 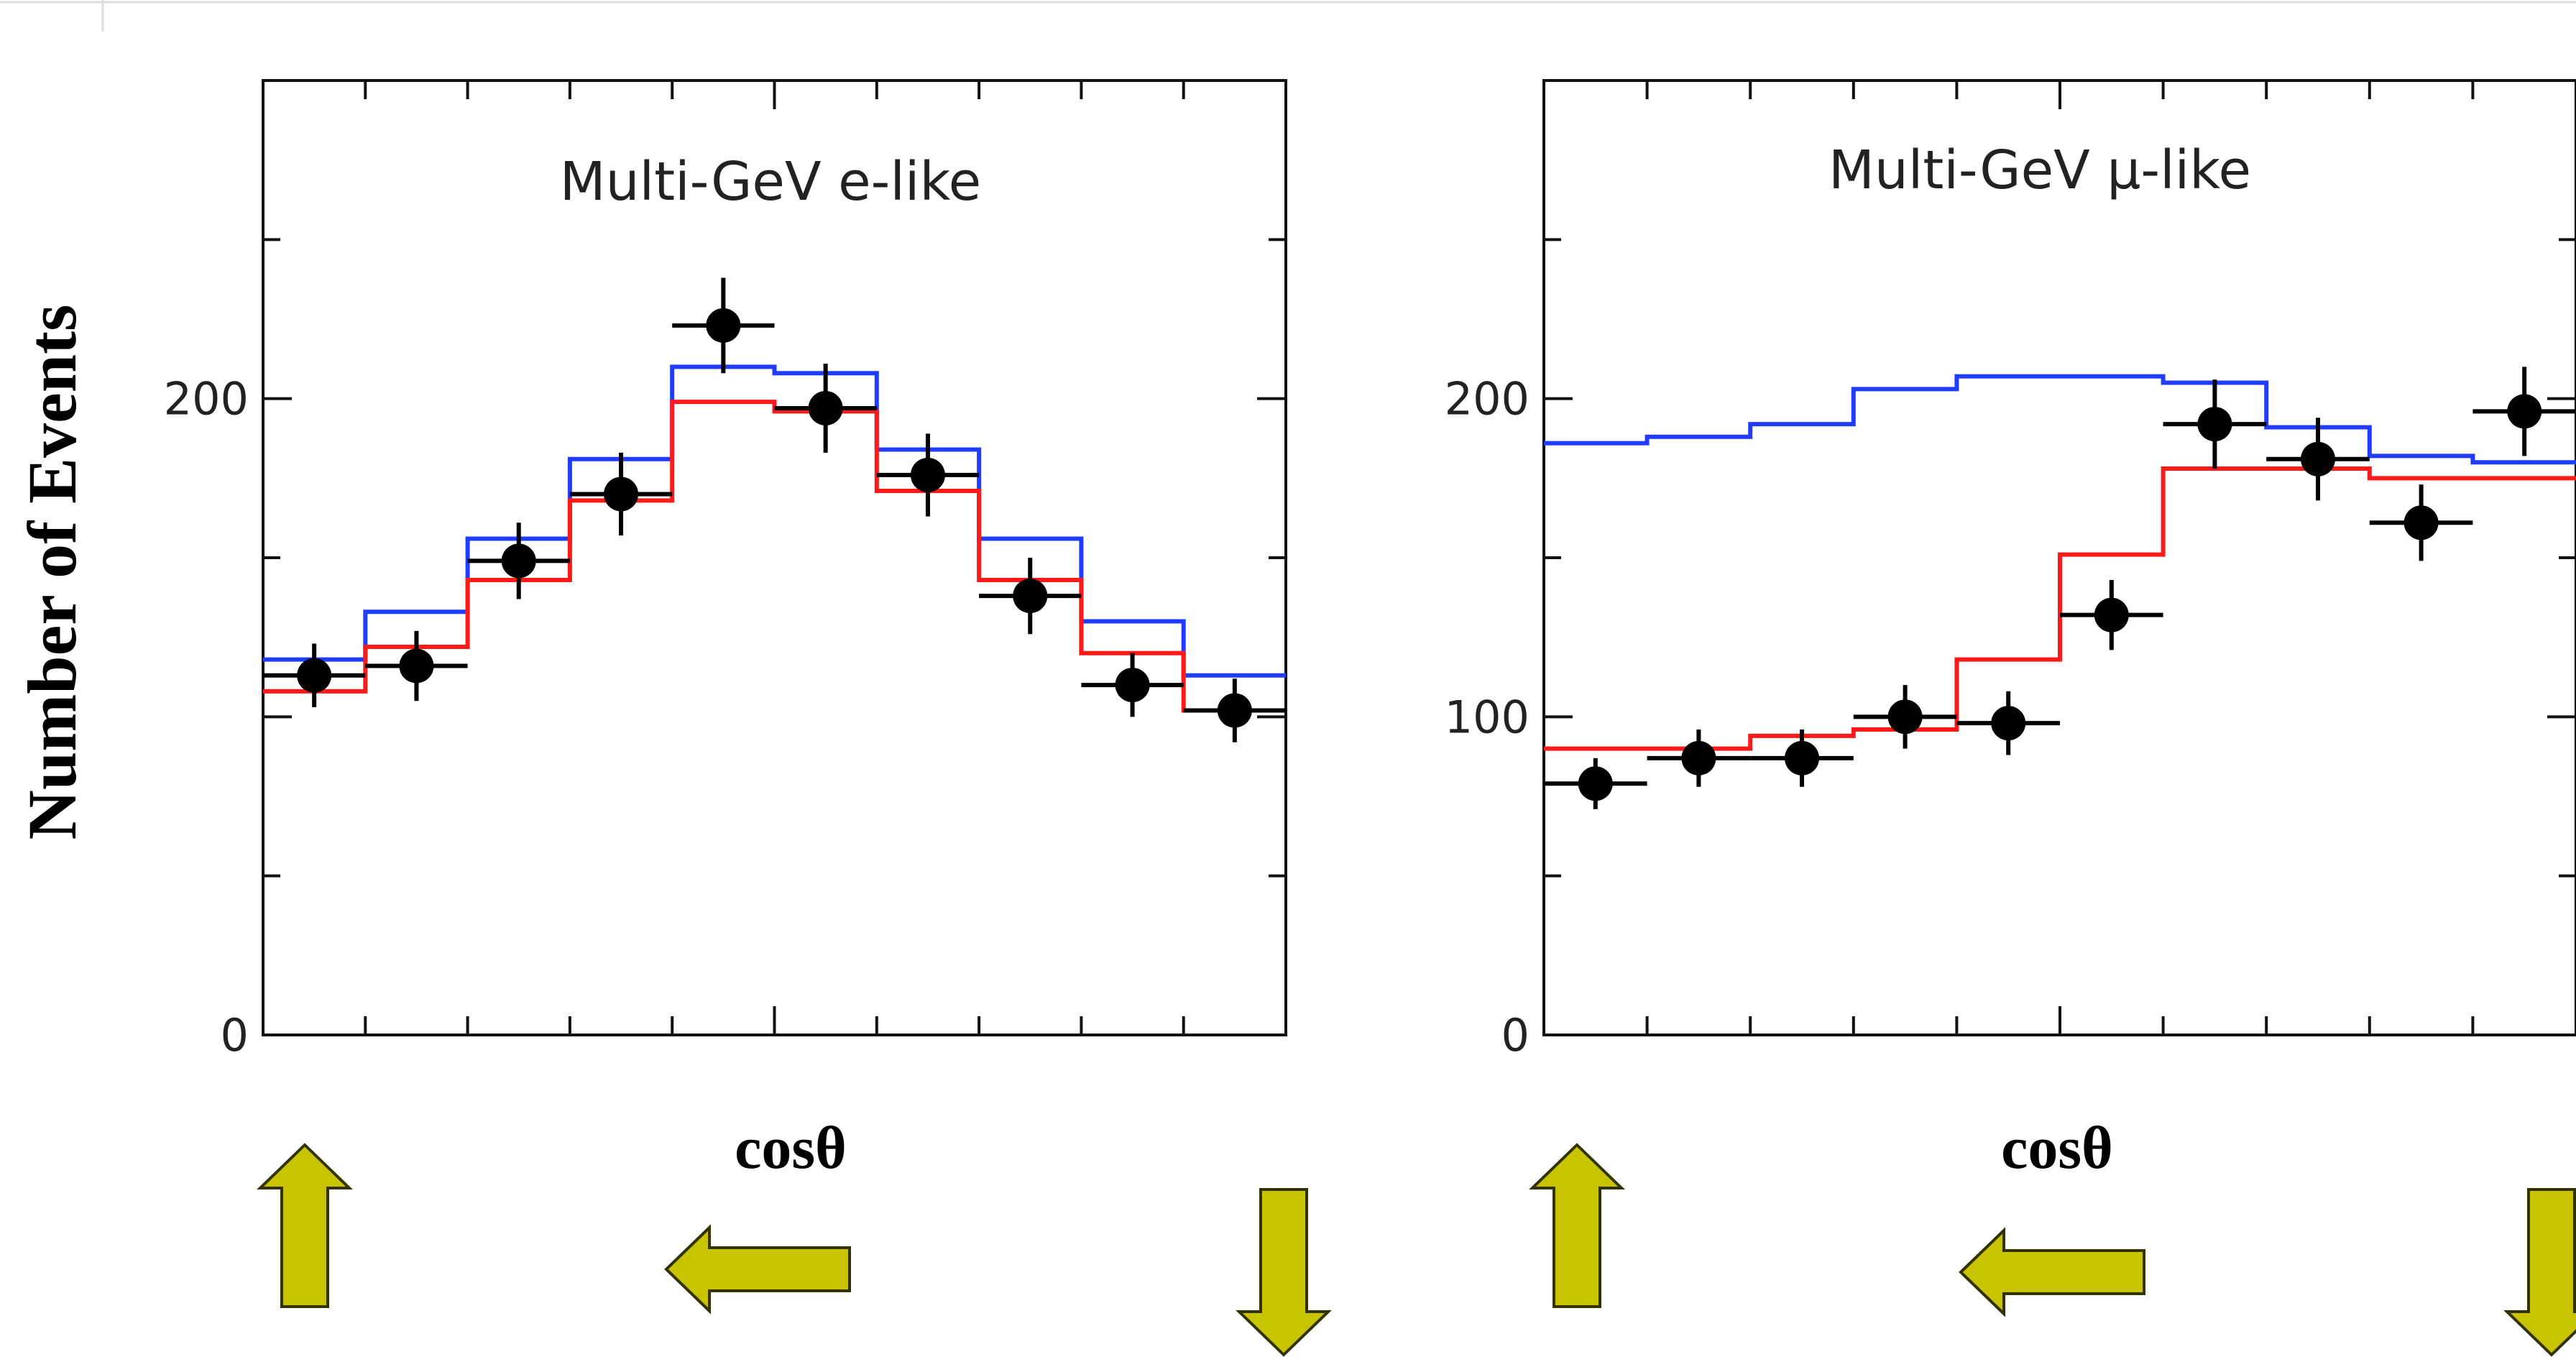 I want to click on panel-title: Multi-GeV μ-like, so click(x=2039, y=170).